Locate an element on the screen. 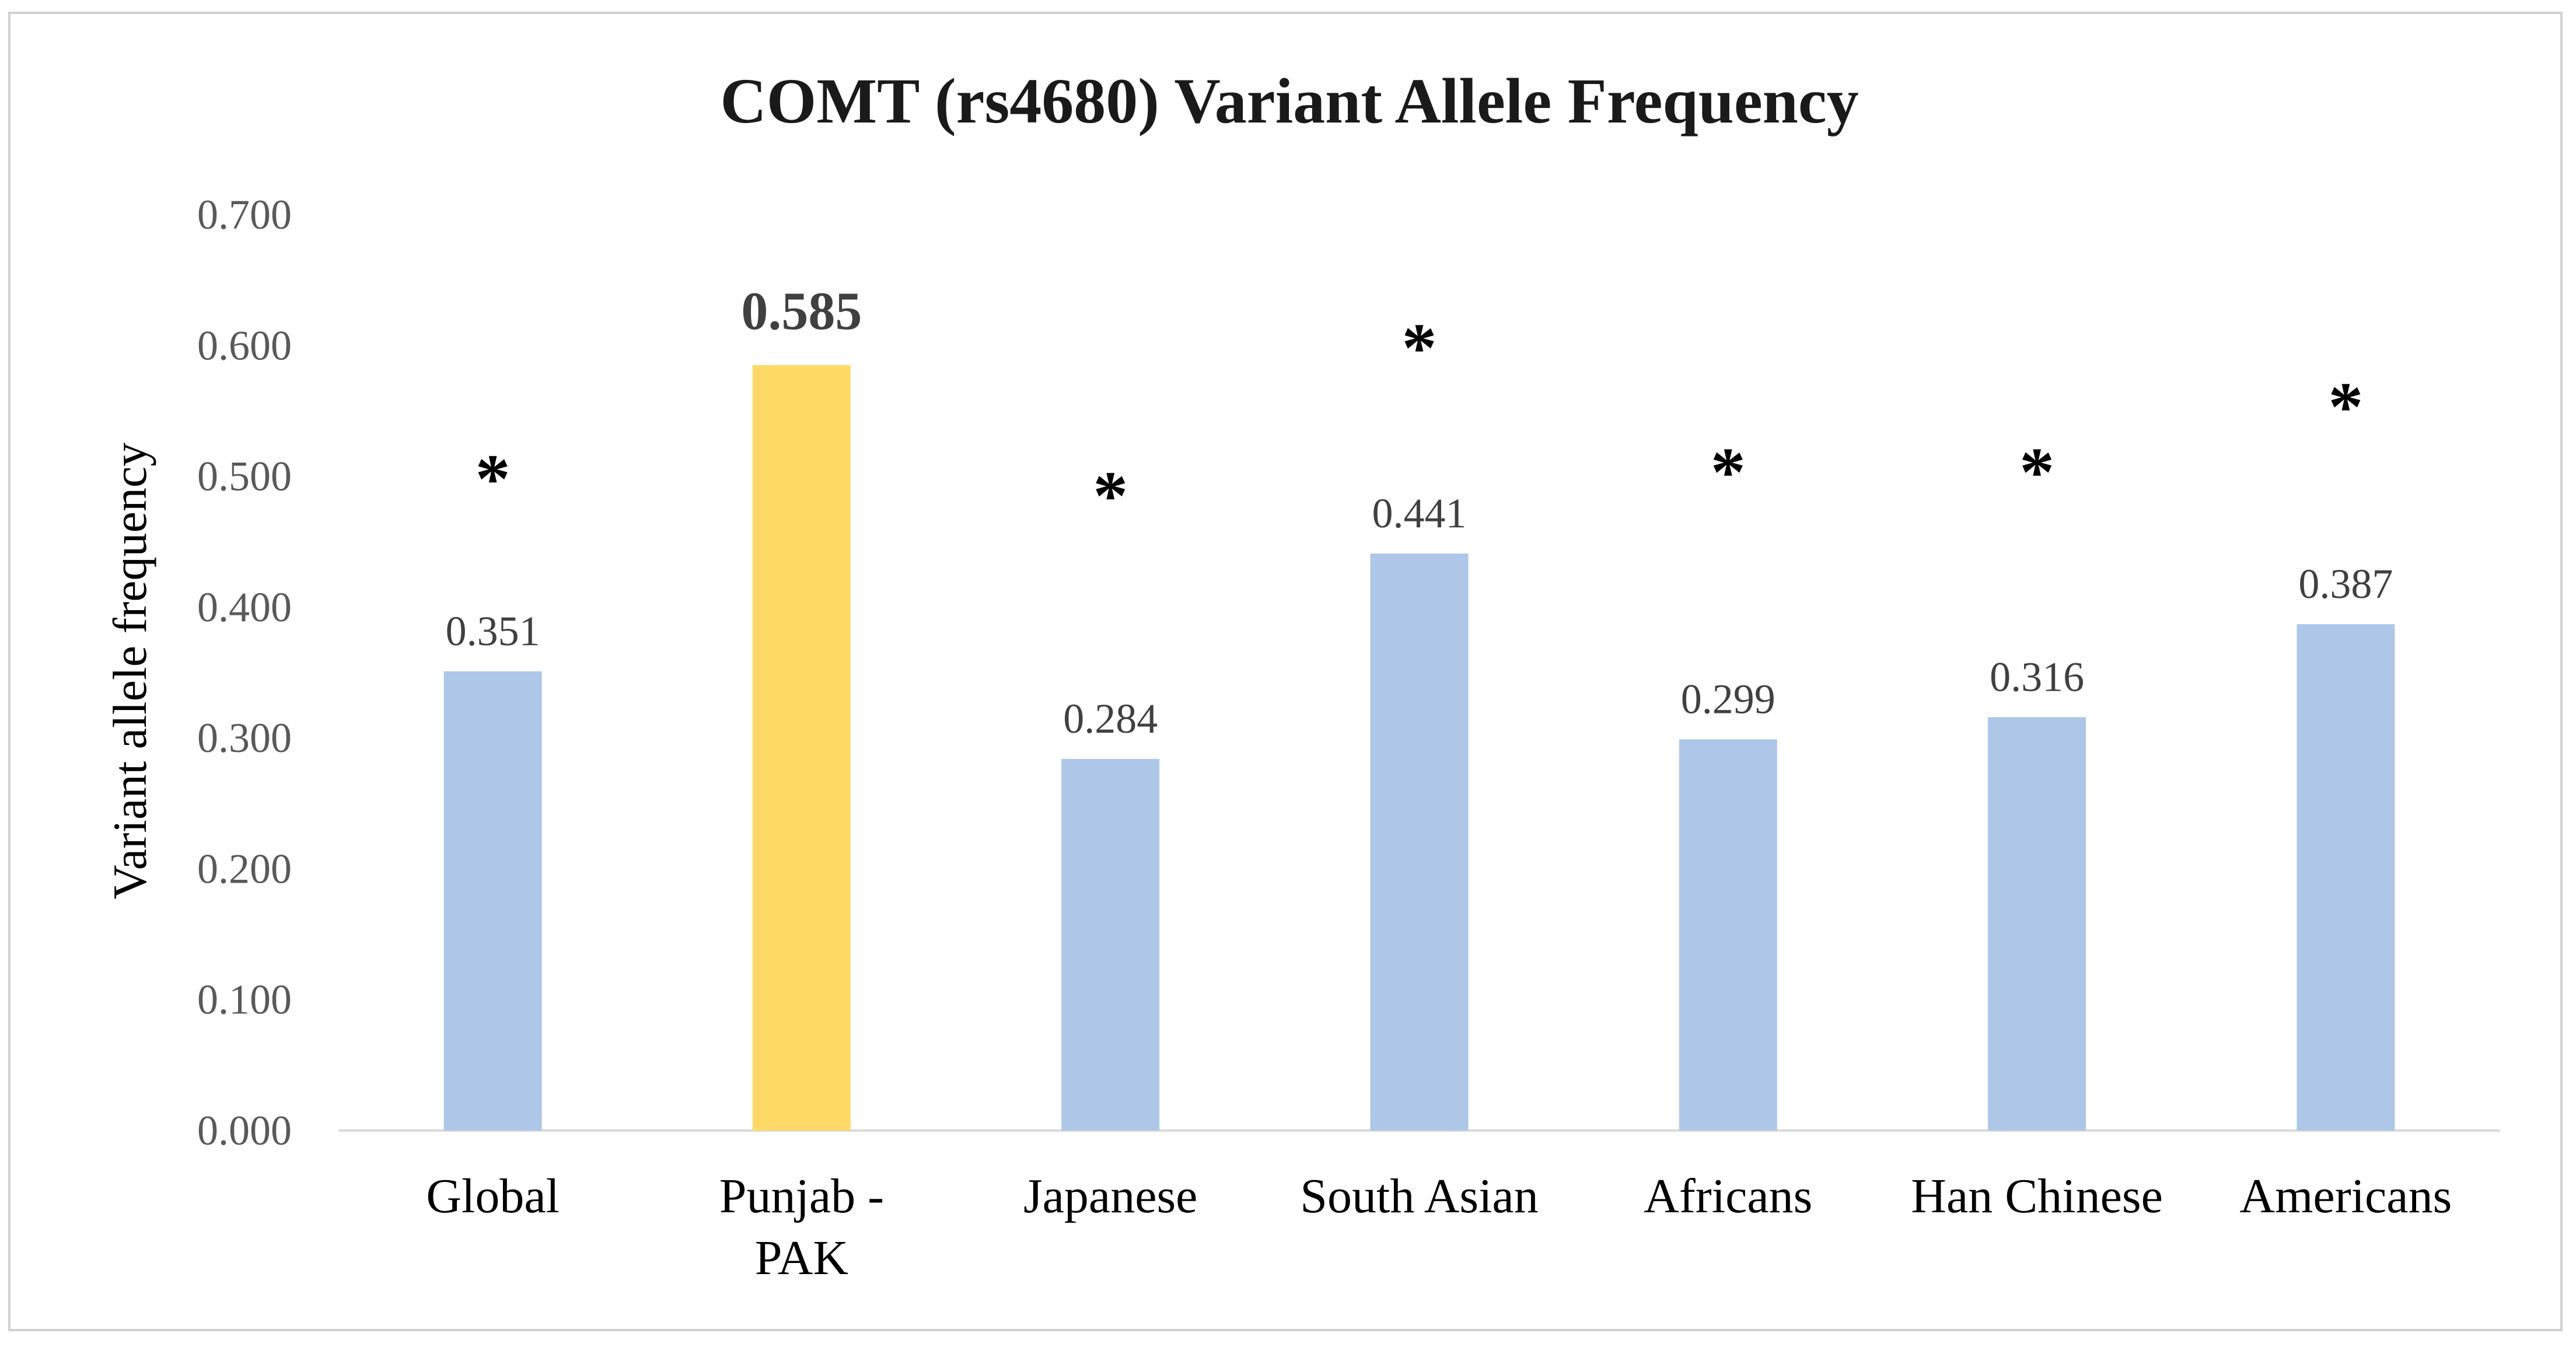 The width and height of the screenshot is (2576, 1347). y-tick-label: 0.000 is located at coordinates (244, 1130).